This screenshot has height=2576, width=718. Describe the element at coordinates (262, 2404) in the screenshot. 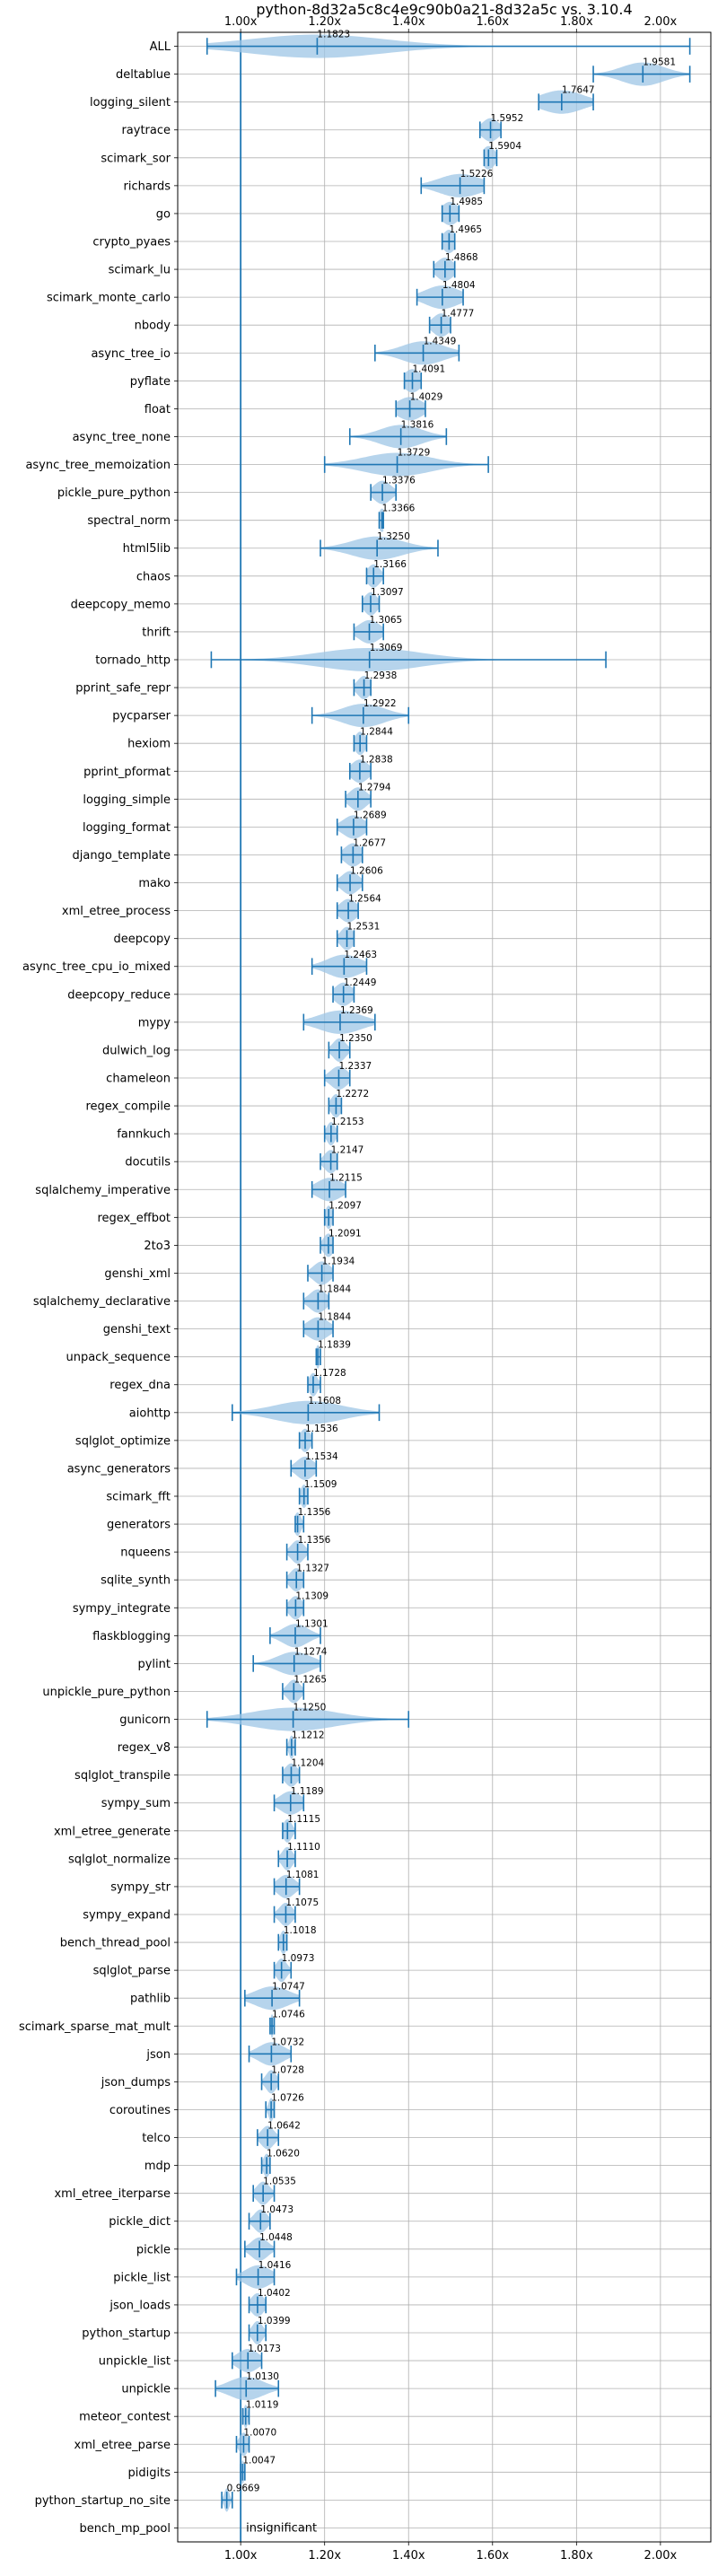

I see `median-value-label: 1.0119` at that location.